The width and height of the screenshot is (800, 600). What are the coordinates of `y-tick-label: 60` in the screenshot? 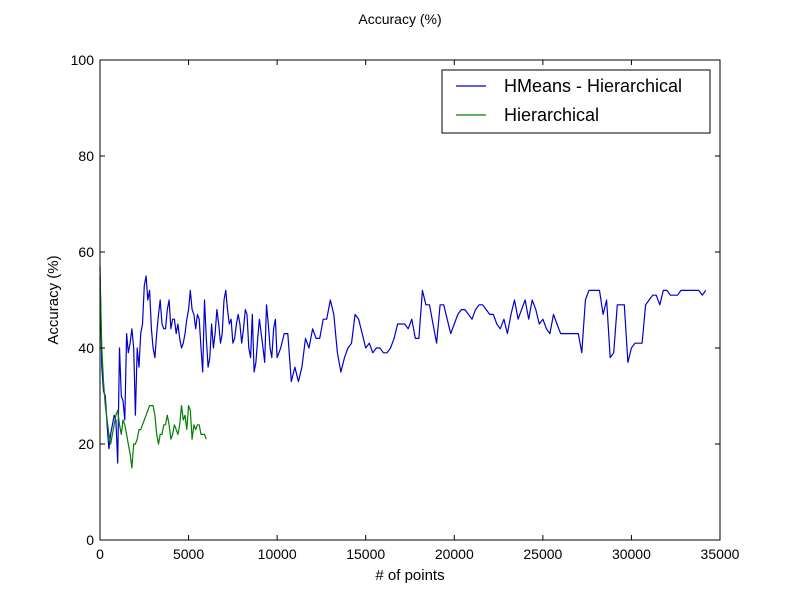 It's located at (86, 252).